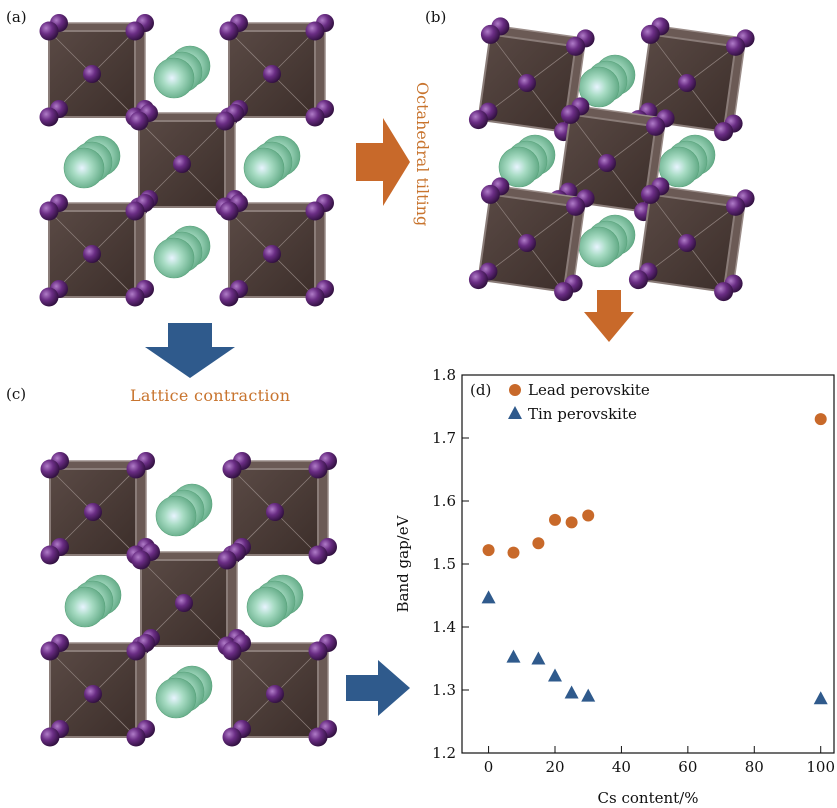 Image resolution: width=837 pixels, height=808 pixels. Describe the element at coordinates (648, 798) in the screenshot. I see `x-axis-label: Cs content/%` at that location.